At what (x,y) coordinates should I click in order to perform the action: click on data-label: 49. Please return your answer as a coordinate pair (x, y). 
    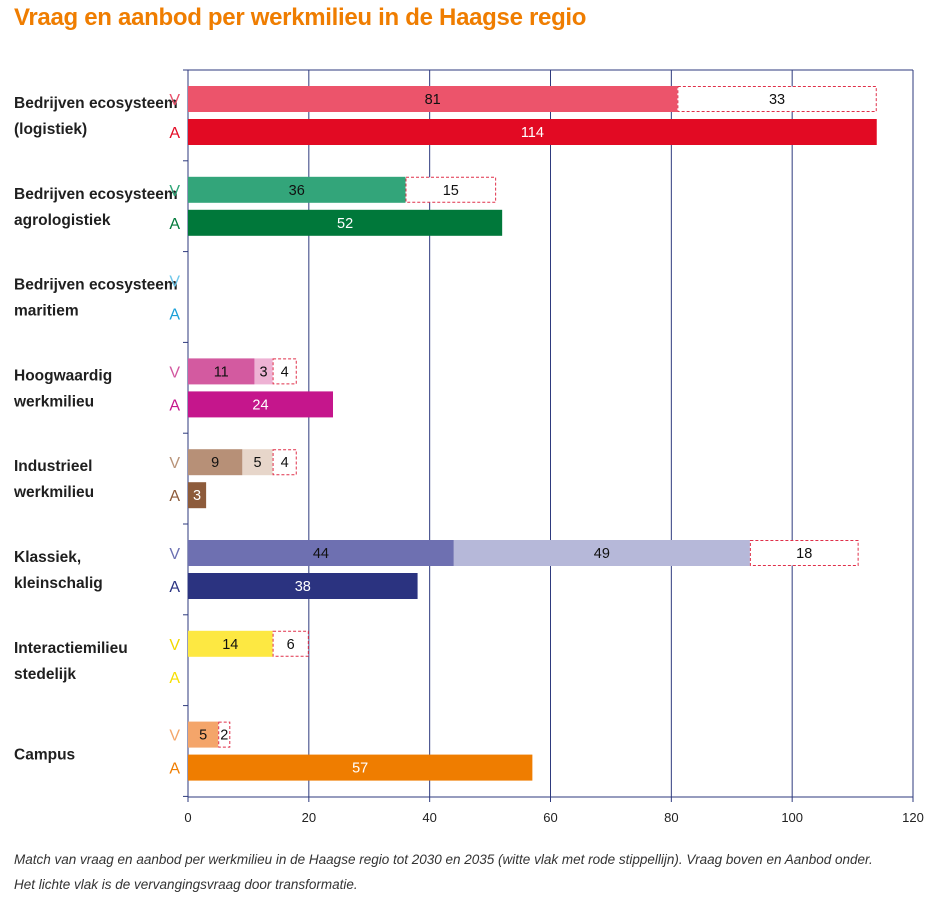
    Looking at the image, I should click on (602, 554).